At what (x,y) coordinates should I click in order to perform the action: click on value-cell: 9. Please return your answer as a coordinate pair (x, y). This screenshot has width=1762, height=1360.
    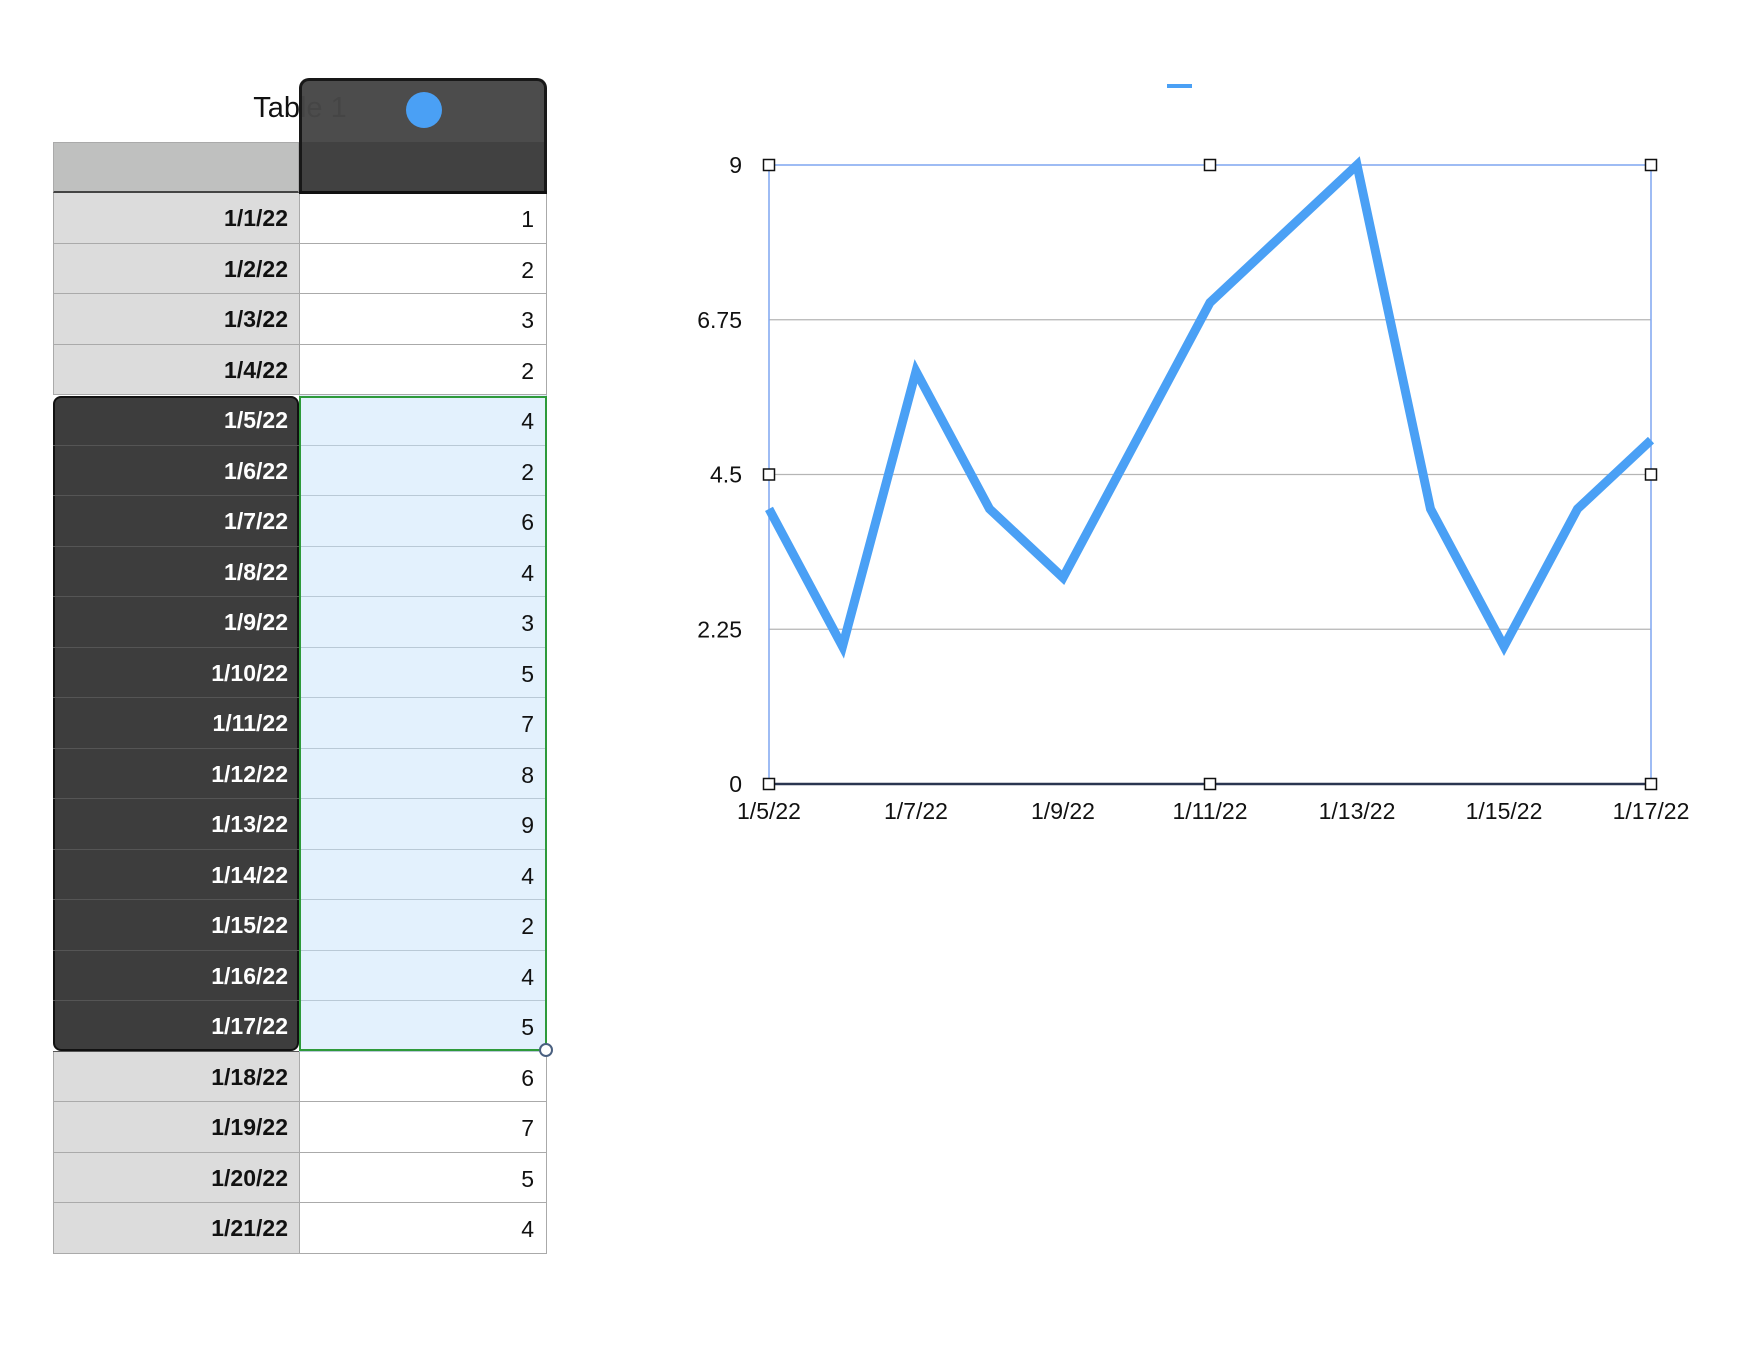
    Looking at the image, I should click on (423, 824).